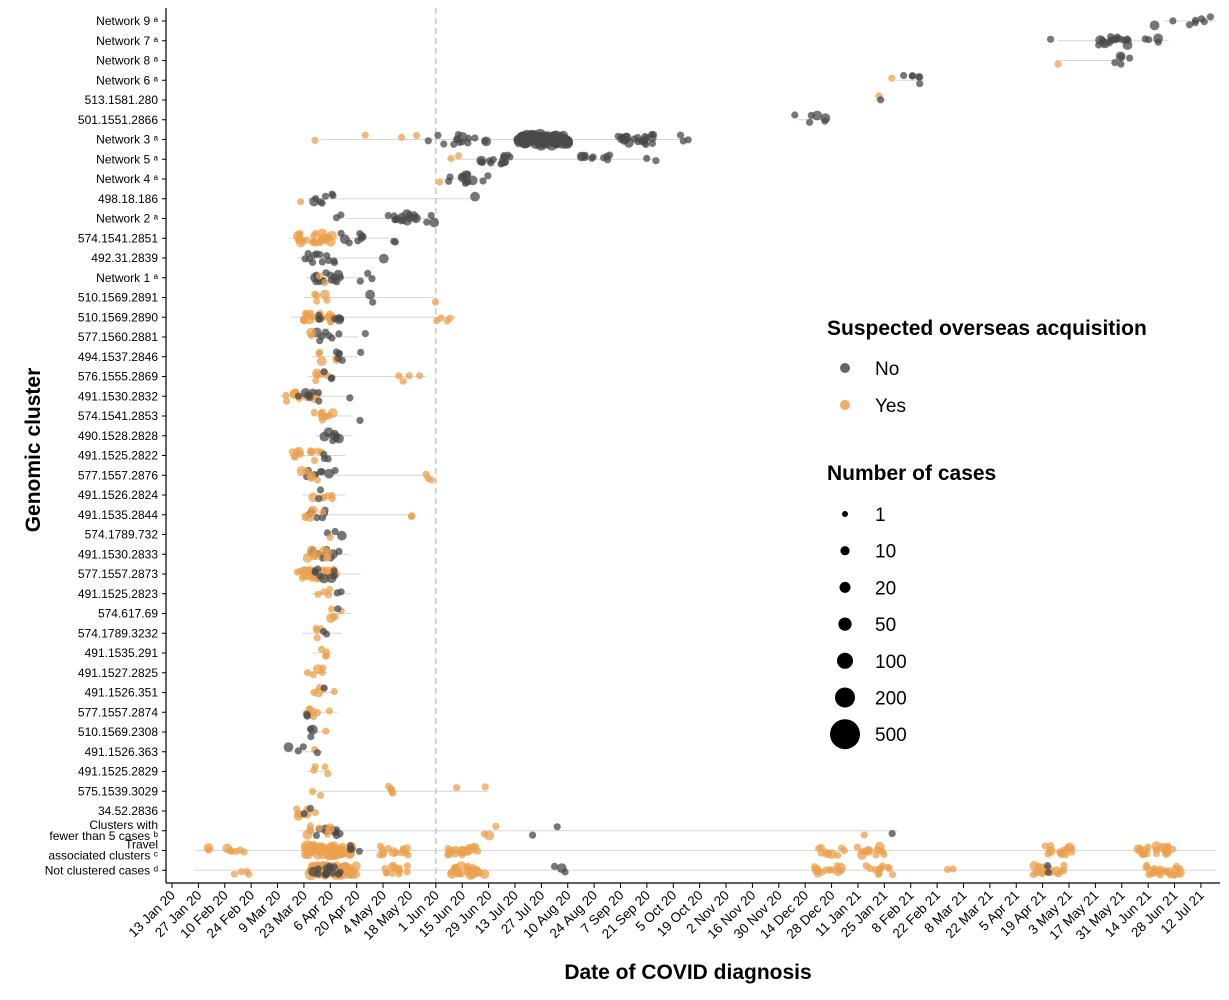  I want to click on y-tick-label: 491.1530.2833, so click(118, 554).